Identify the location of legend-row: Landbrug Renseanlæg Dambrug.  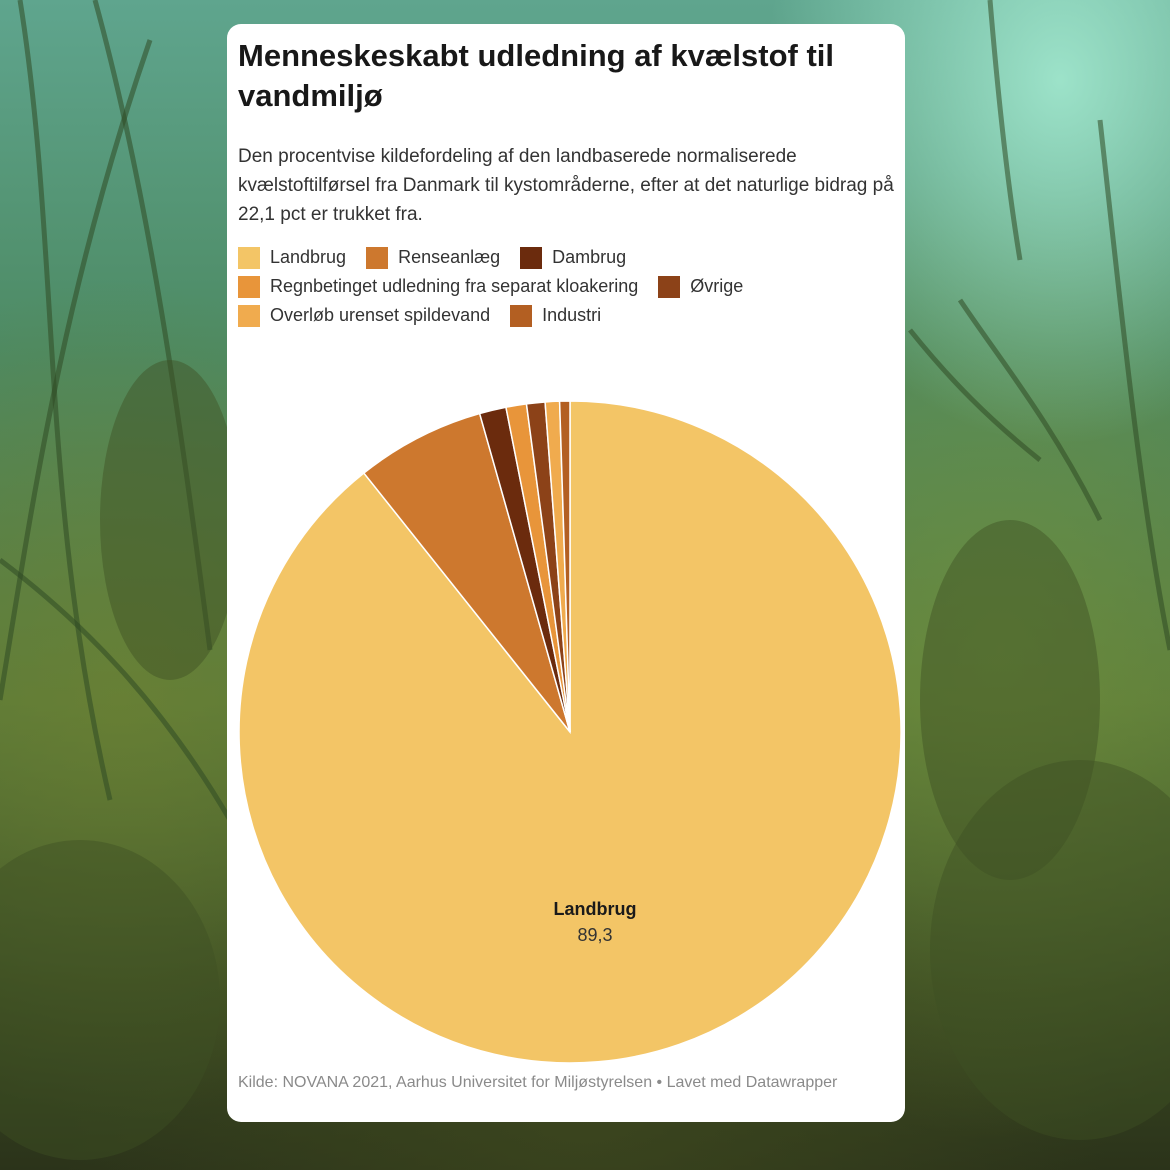
(568, 257).